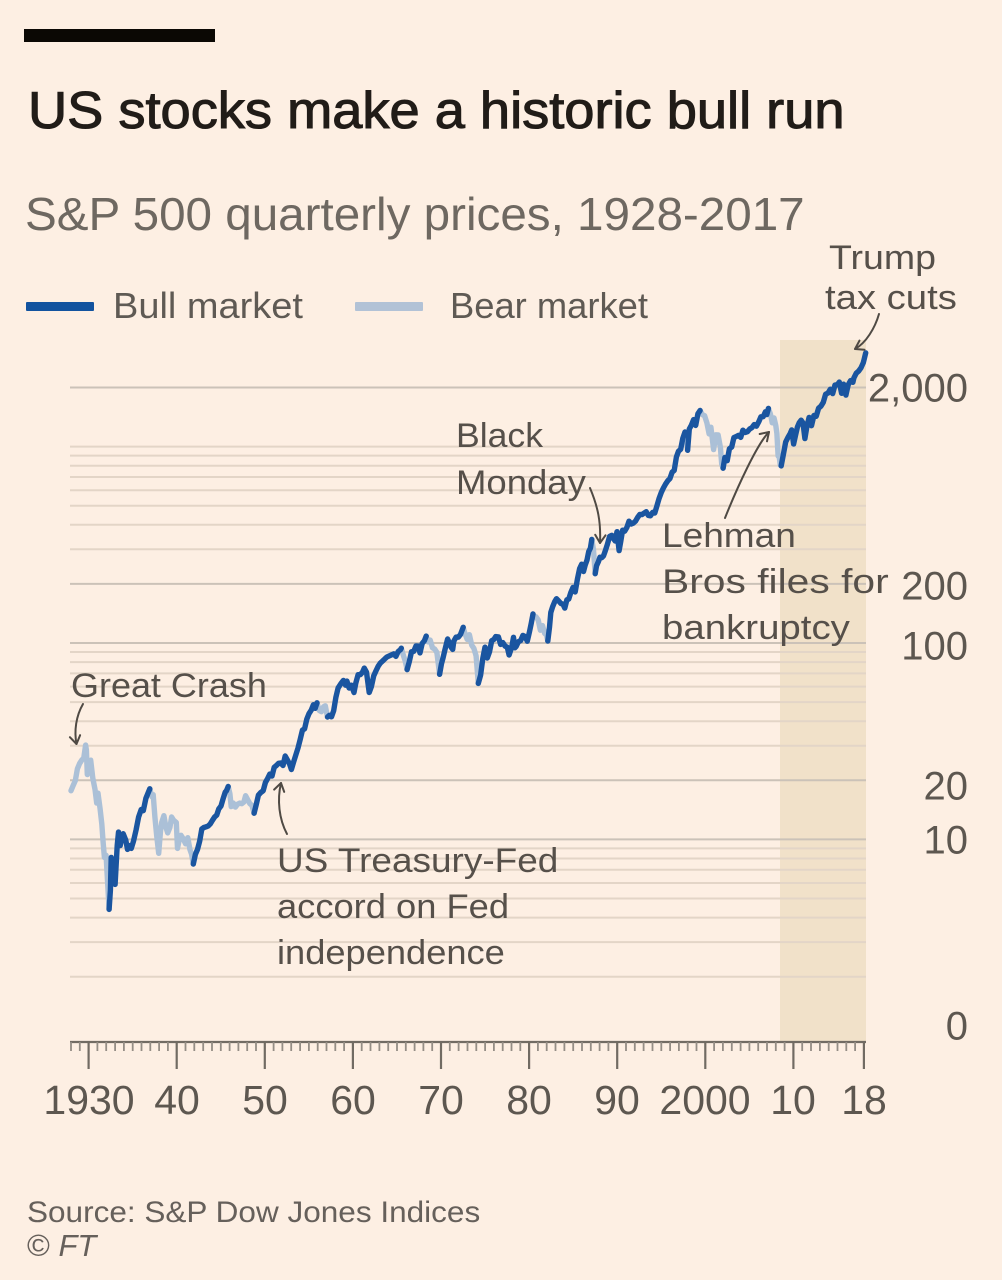 The image size is (1002, 1280). What do you see at coordinates (253, 1212) in the screenshot?
I see `svg-text: Source: S&P Dow Jones Indices` at bounding box center [253, 1212].